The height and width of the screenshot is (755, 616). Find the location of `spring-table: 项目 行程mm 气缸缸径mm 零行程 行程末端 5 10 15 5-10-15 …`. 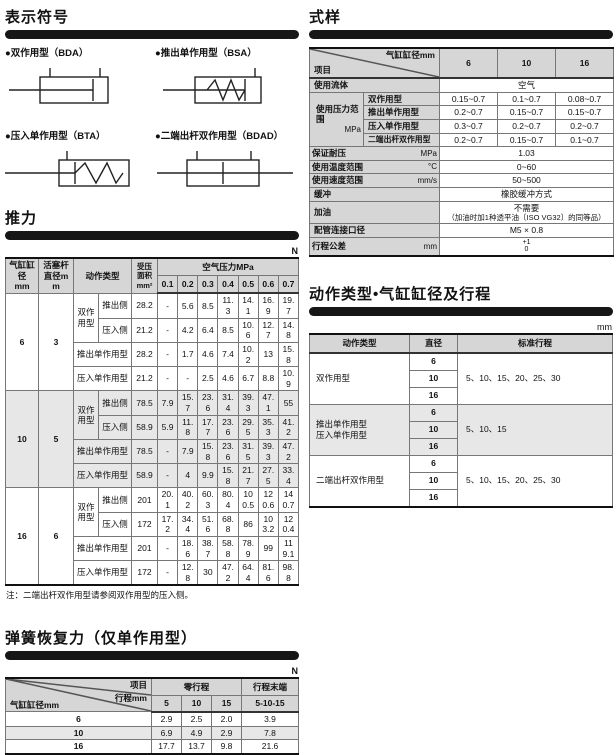

spring-table: 项目 行程mm 气缸缸径mm 零行程 行程末端 5 10 15 5-10-15 … is located at coordinates (152, 716).